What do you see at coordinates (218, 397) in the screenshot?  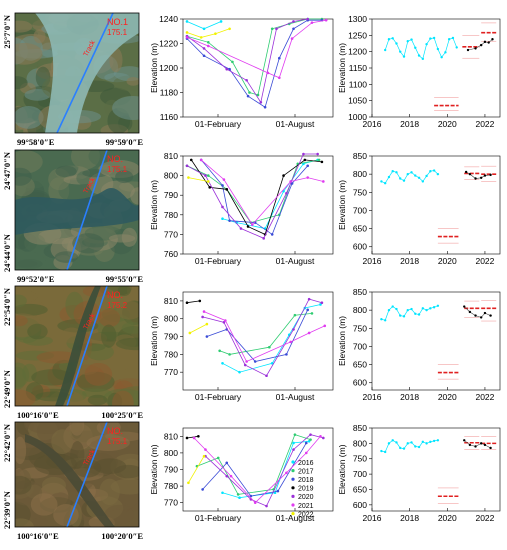 I see `x-tick-label: 01-February` at bounding box center [218, 397].